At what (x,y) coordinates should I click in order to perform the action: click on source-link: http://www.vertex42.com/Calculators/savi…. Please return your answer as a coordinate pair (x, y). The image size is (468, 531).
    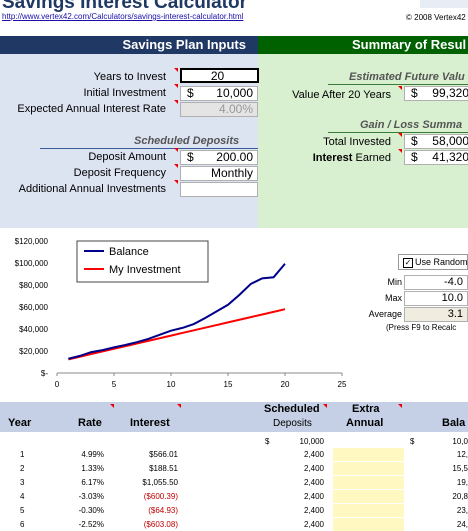
    Looking at the image, I should click on (123, 16).